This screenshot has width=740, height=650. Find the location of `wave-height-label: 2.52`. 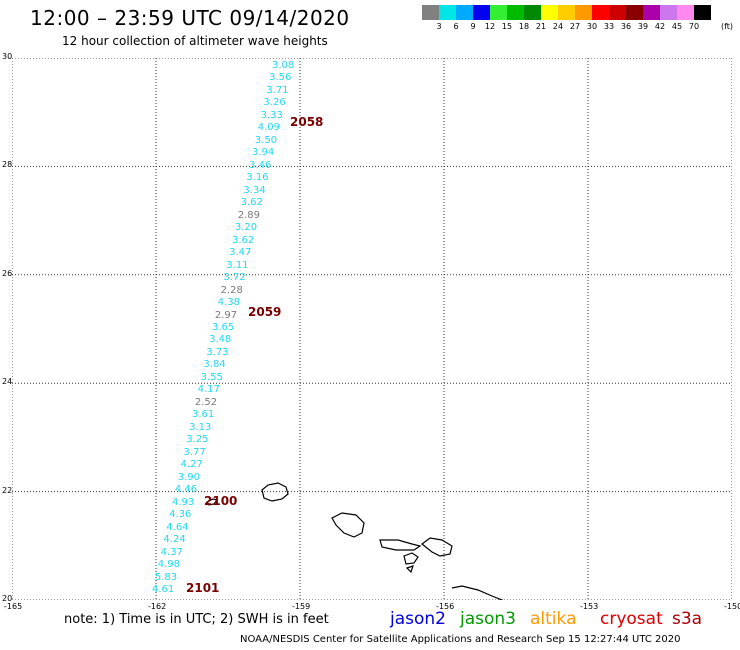

wave-height-label: 2.52 is located at coordinates (206, 402).